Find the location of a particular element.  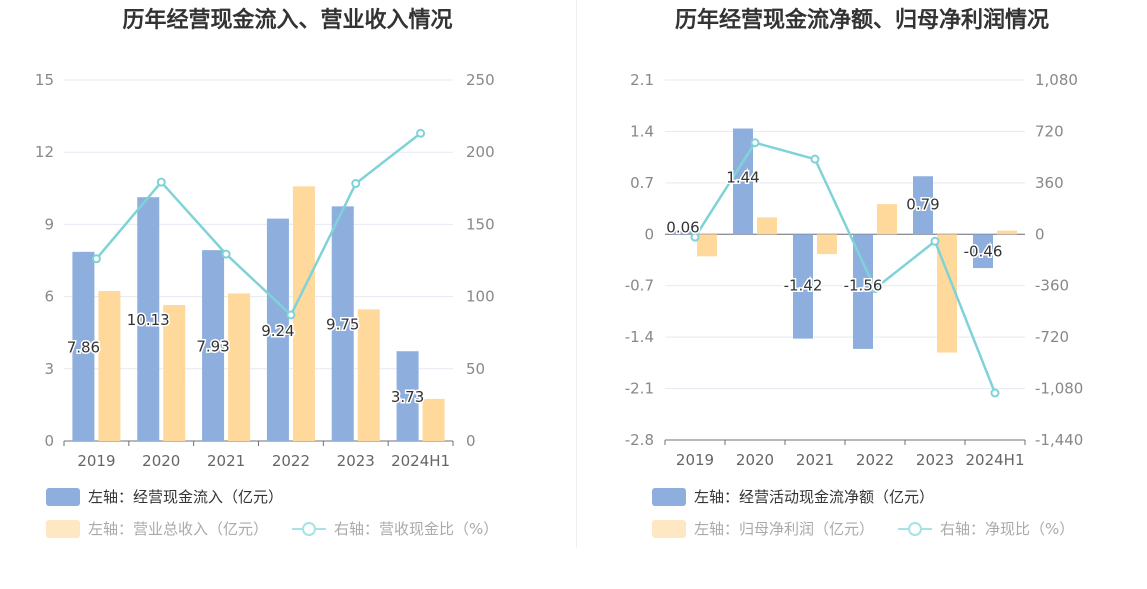

right-axis-tick-label: 50 is located at coordinates (475, 369).